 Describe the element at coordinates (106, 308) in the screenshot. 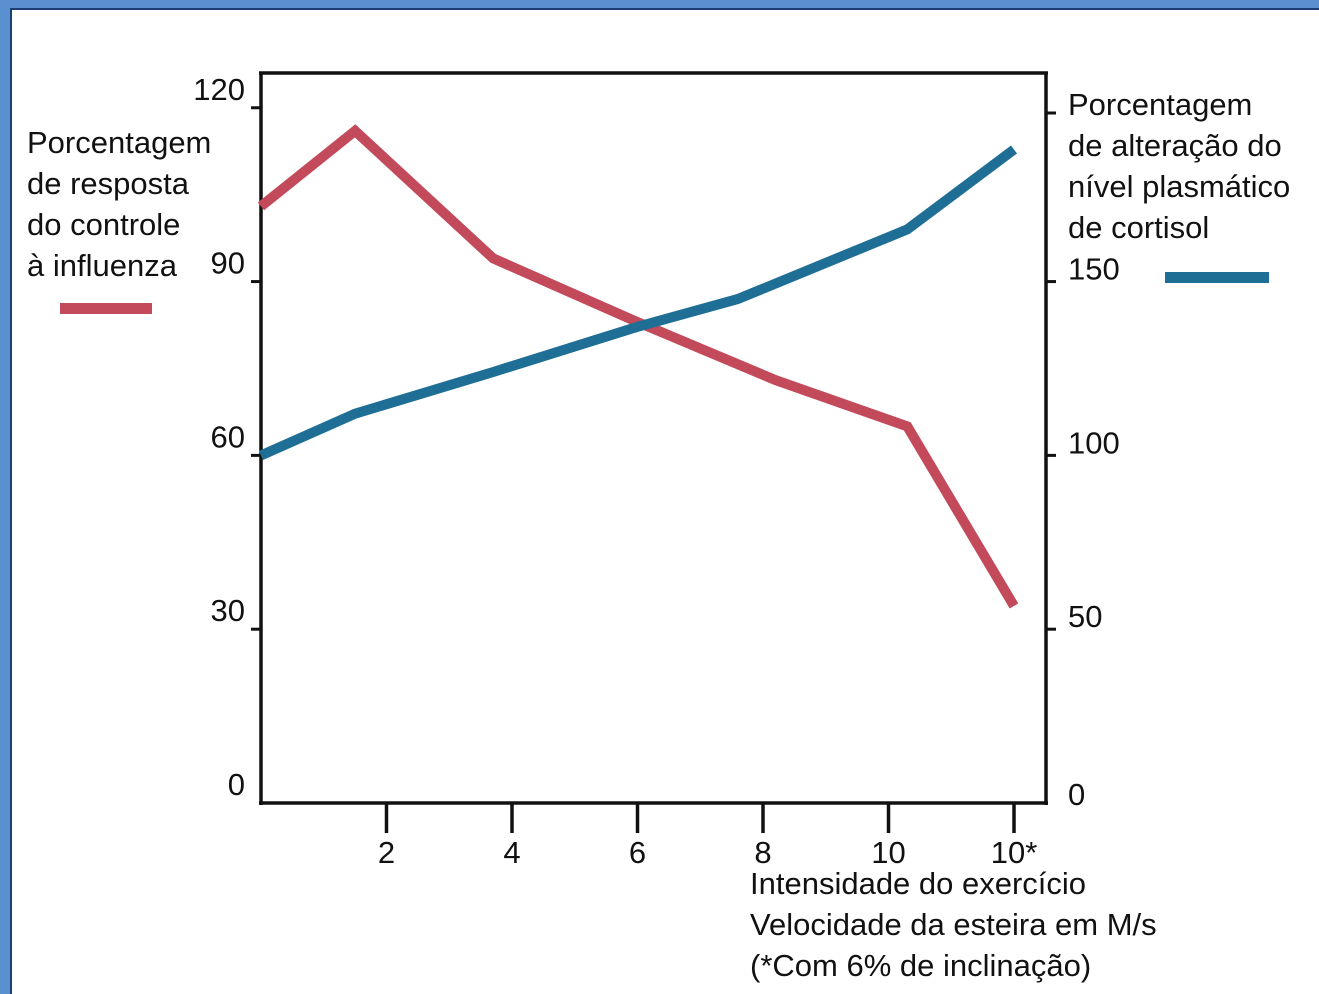

I see `legend-swatch-influenza` at that location.